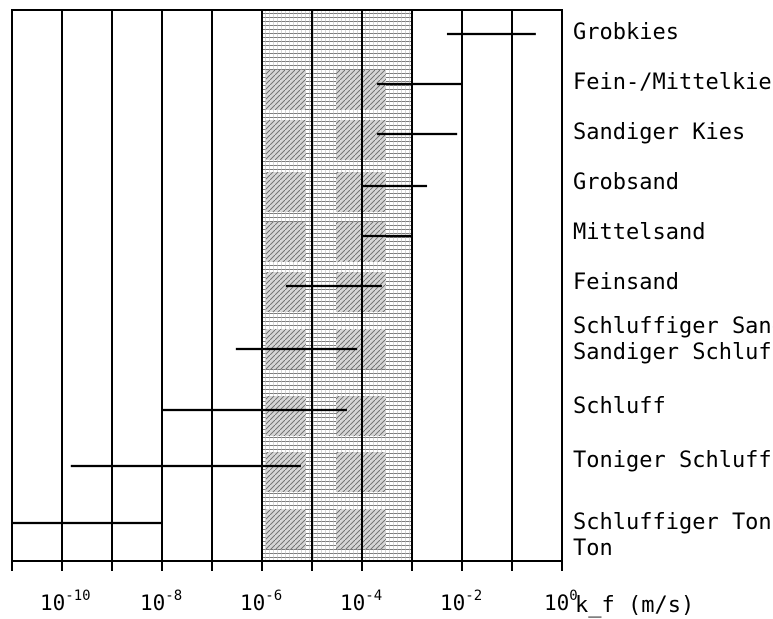 The height and width of the screenshot is (619, 773). What do you see at coordinates (626, 32) in the screenshot?
I see `category-label: Grobkies` at bounding box center [626, 32].